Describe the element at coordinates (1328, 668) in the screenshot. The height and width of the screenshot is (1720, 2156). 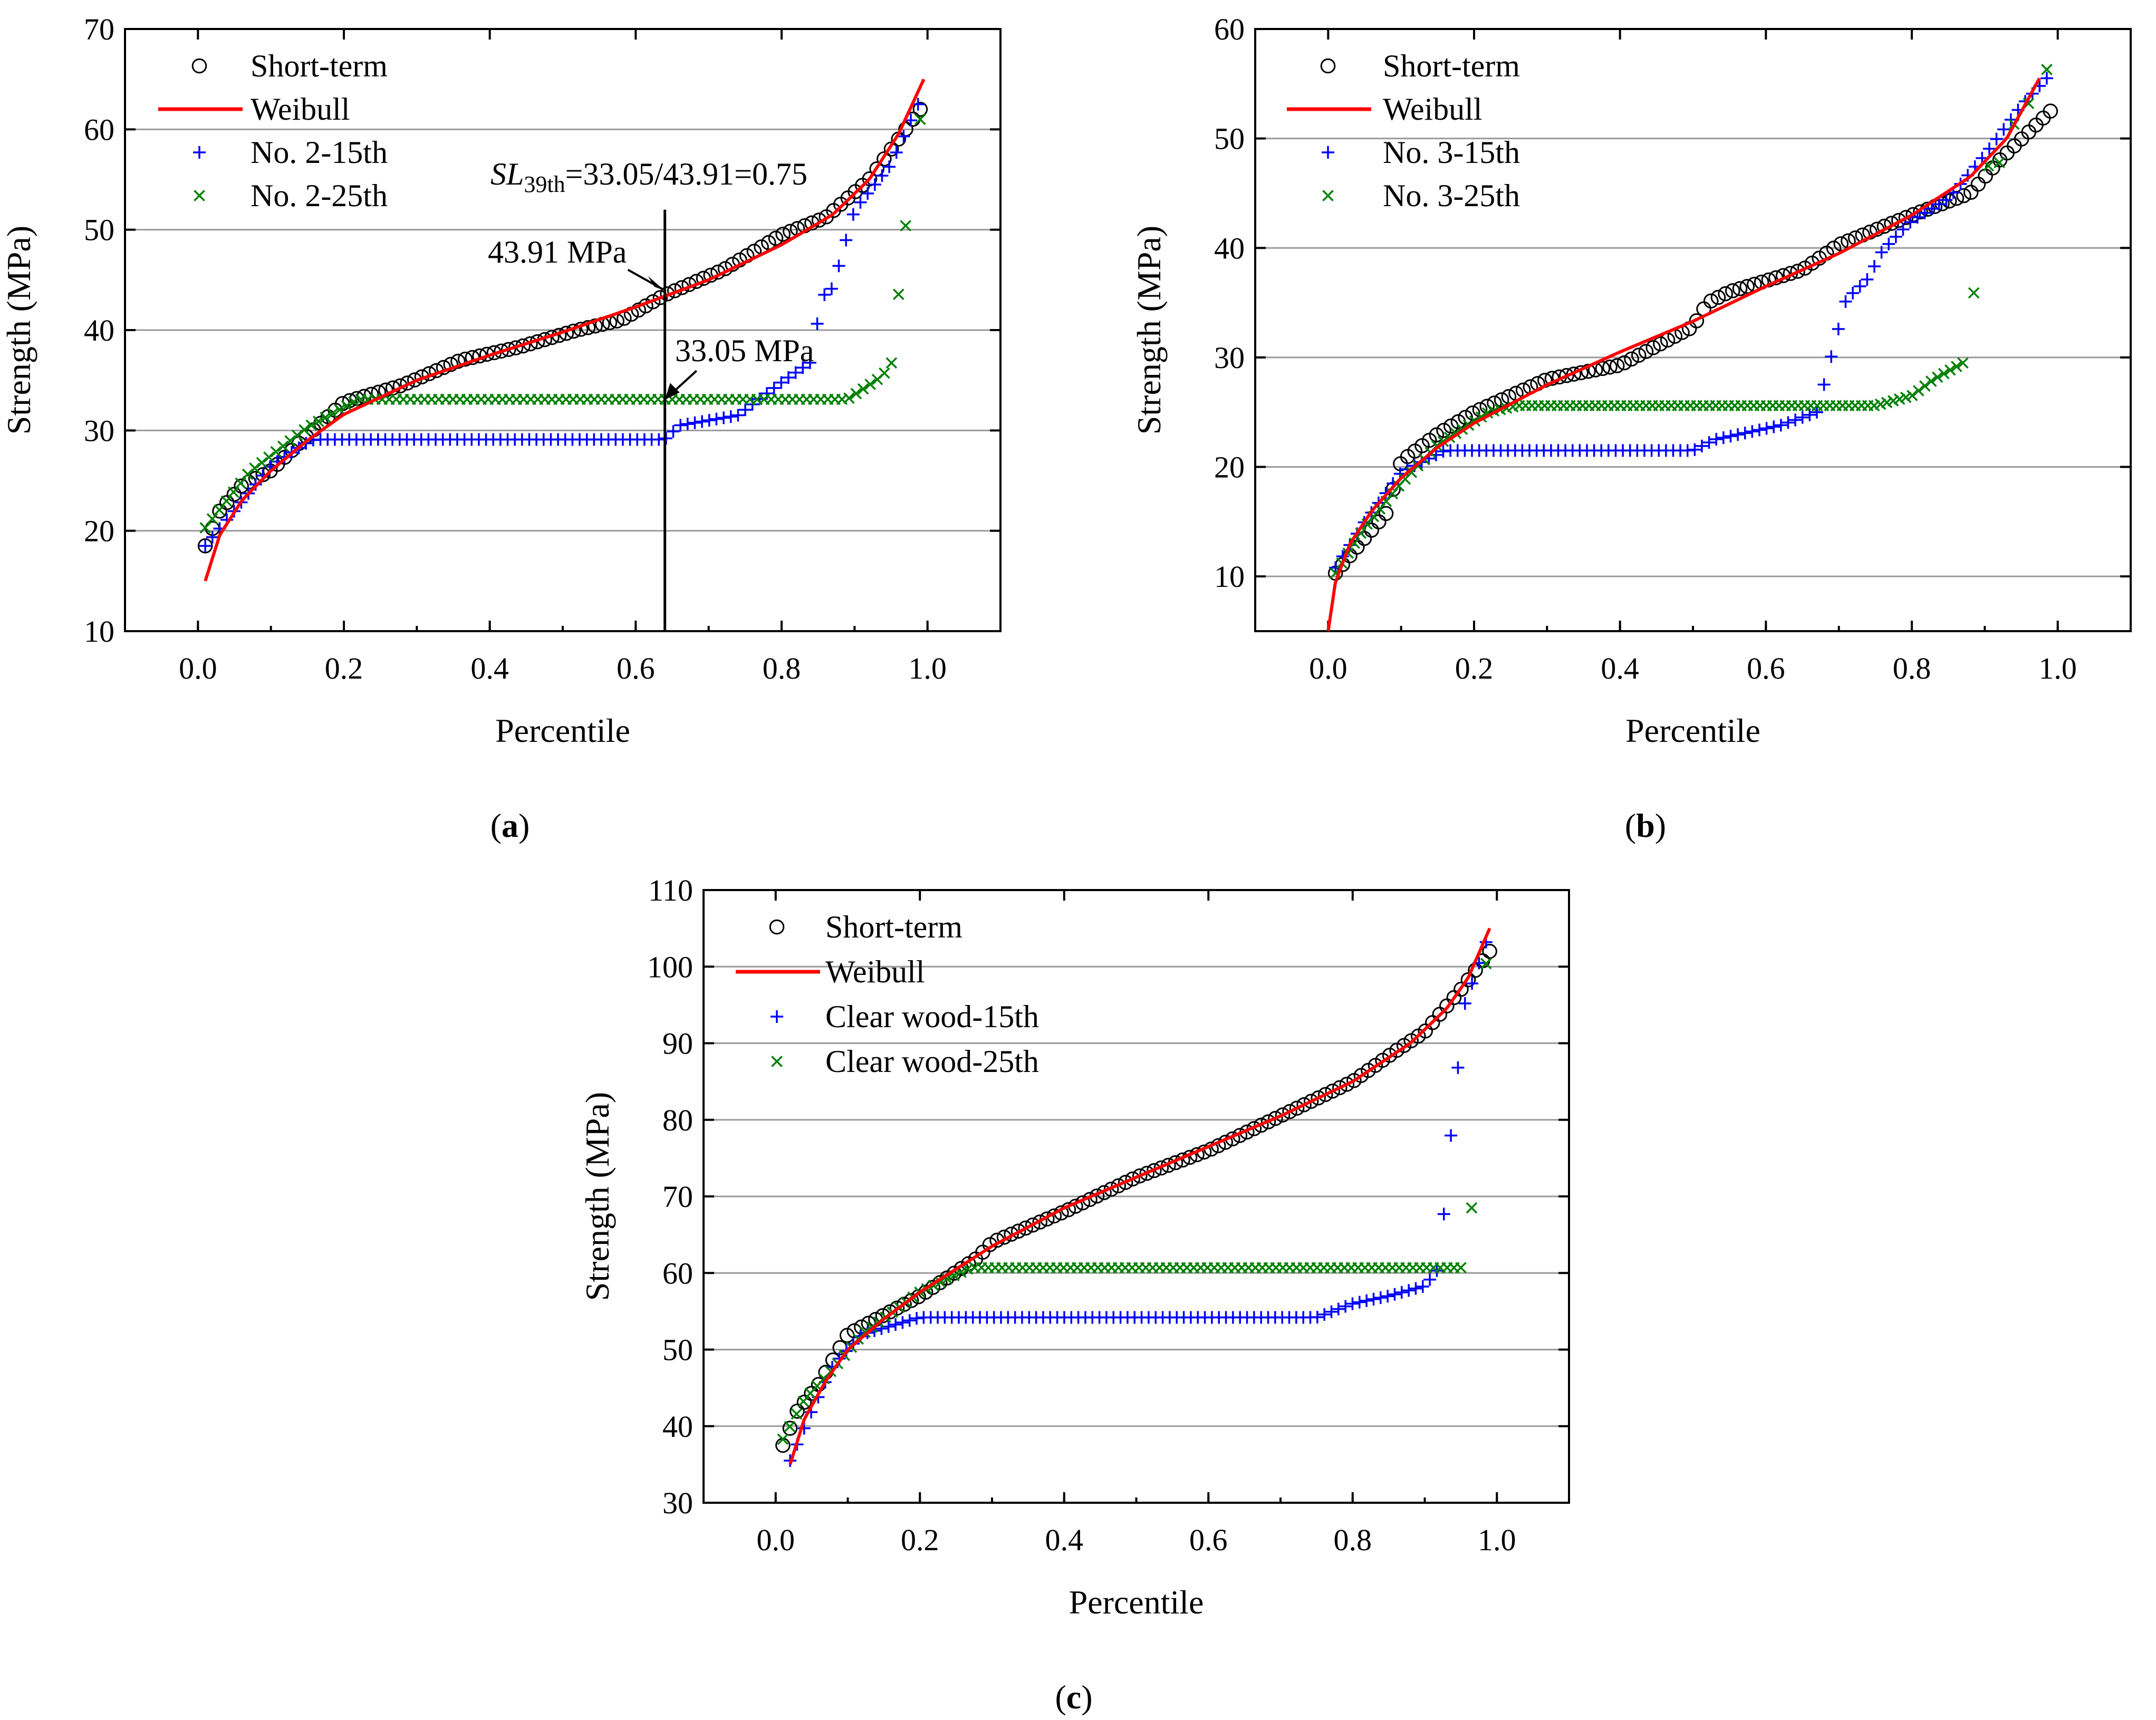
I see `x-tick-label: 0.0` at that location.